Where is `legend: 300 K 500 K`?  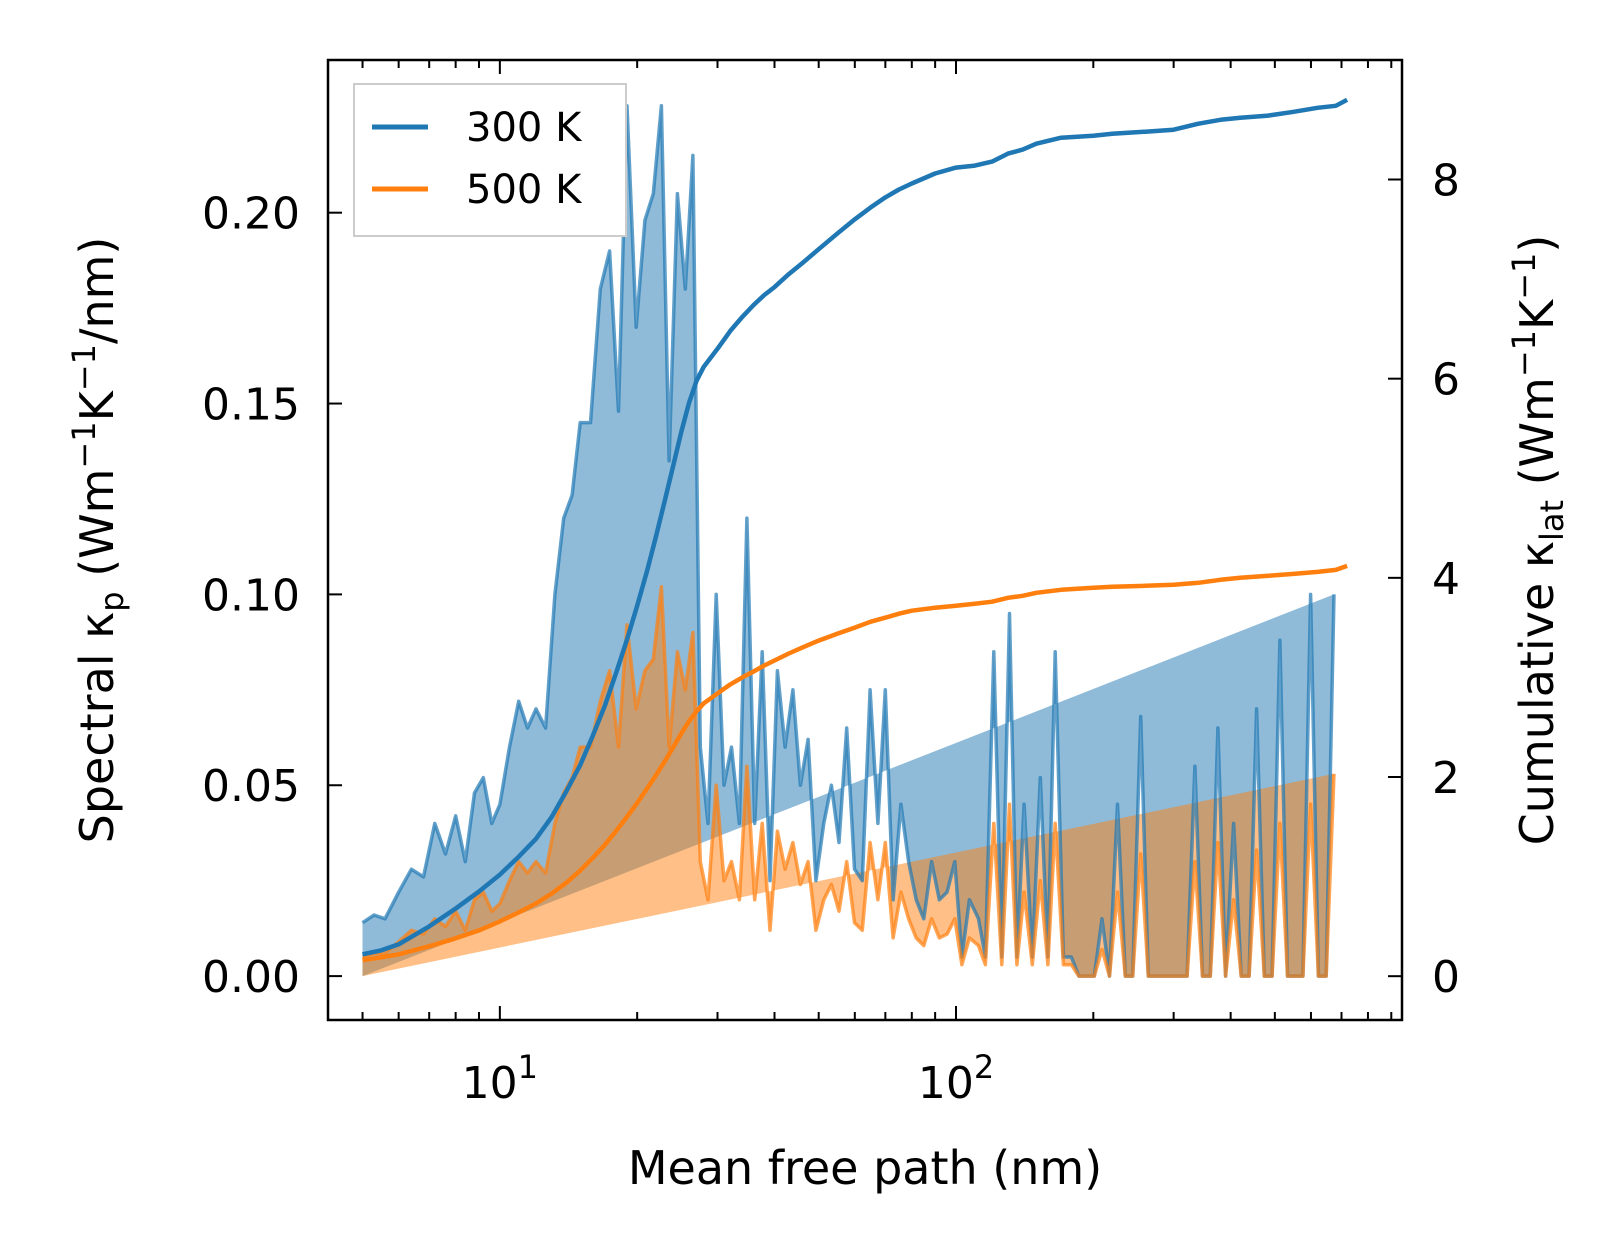
legend: 300 K 500 K is located at coordinates (490, 160).